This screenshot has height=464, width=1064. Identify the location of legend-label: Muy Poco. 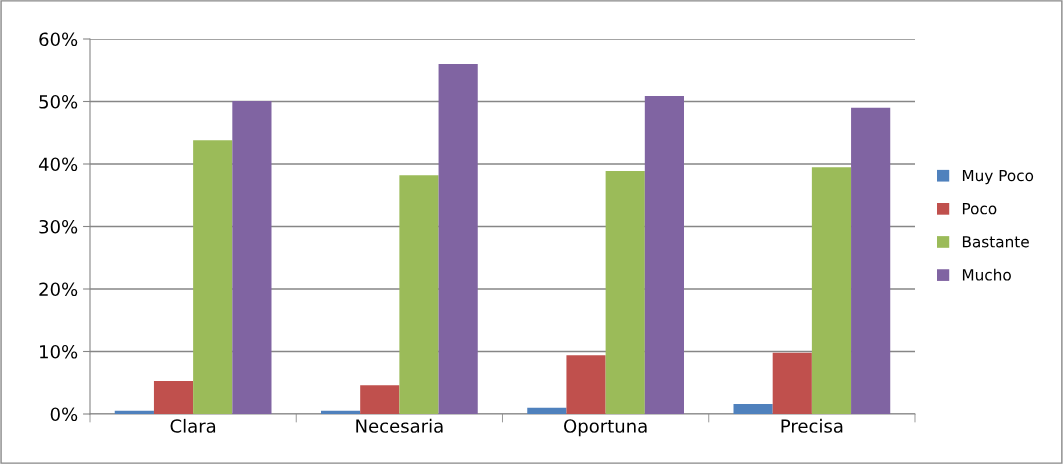
(998, 177).